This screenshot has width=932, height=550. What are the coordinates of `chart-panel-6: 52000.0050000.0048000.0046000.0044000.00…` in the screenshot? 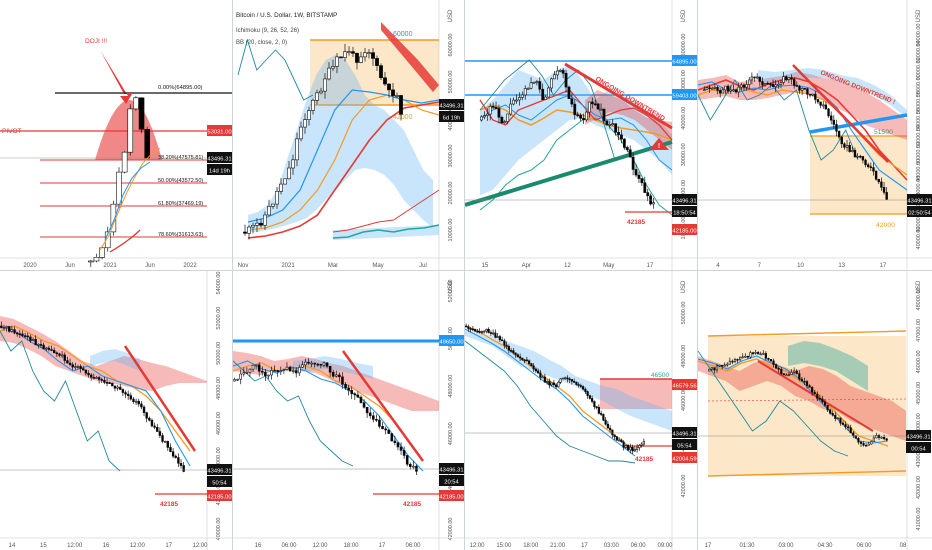 It's located at (348, 410).